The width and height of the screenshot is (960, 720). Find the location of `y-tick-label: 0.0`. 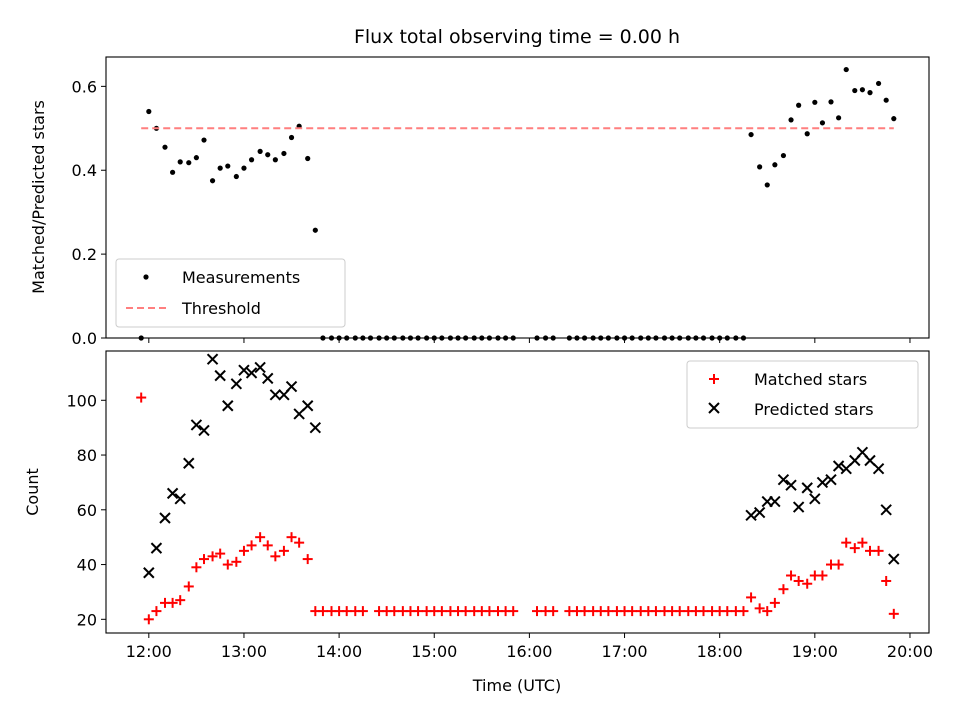

y-tick-label: 0.0 is located at coordinates (84, 338).